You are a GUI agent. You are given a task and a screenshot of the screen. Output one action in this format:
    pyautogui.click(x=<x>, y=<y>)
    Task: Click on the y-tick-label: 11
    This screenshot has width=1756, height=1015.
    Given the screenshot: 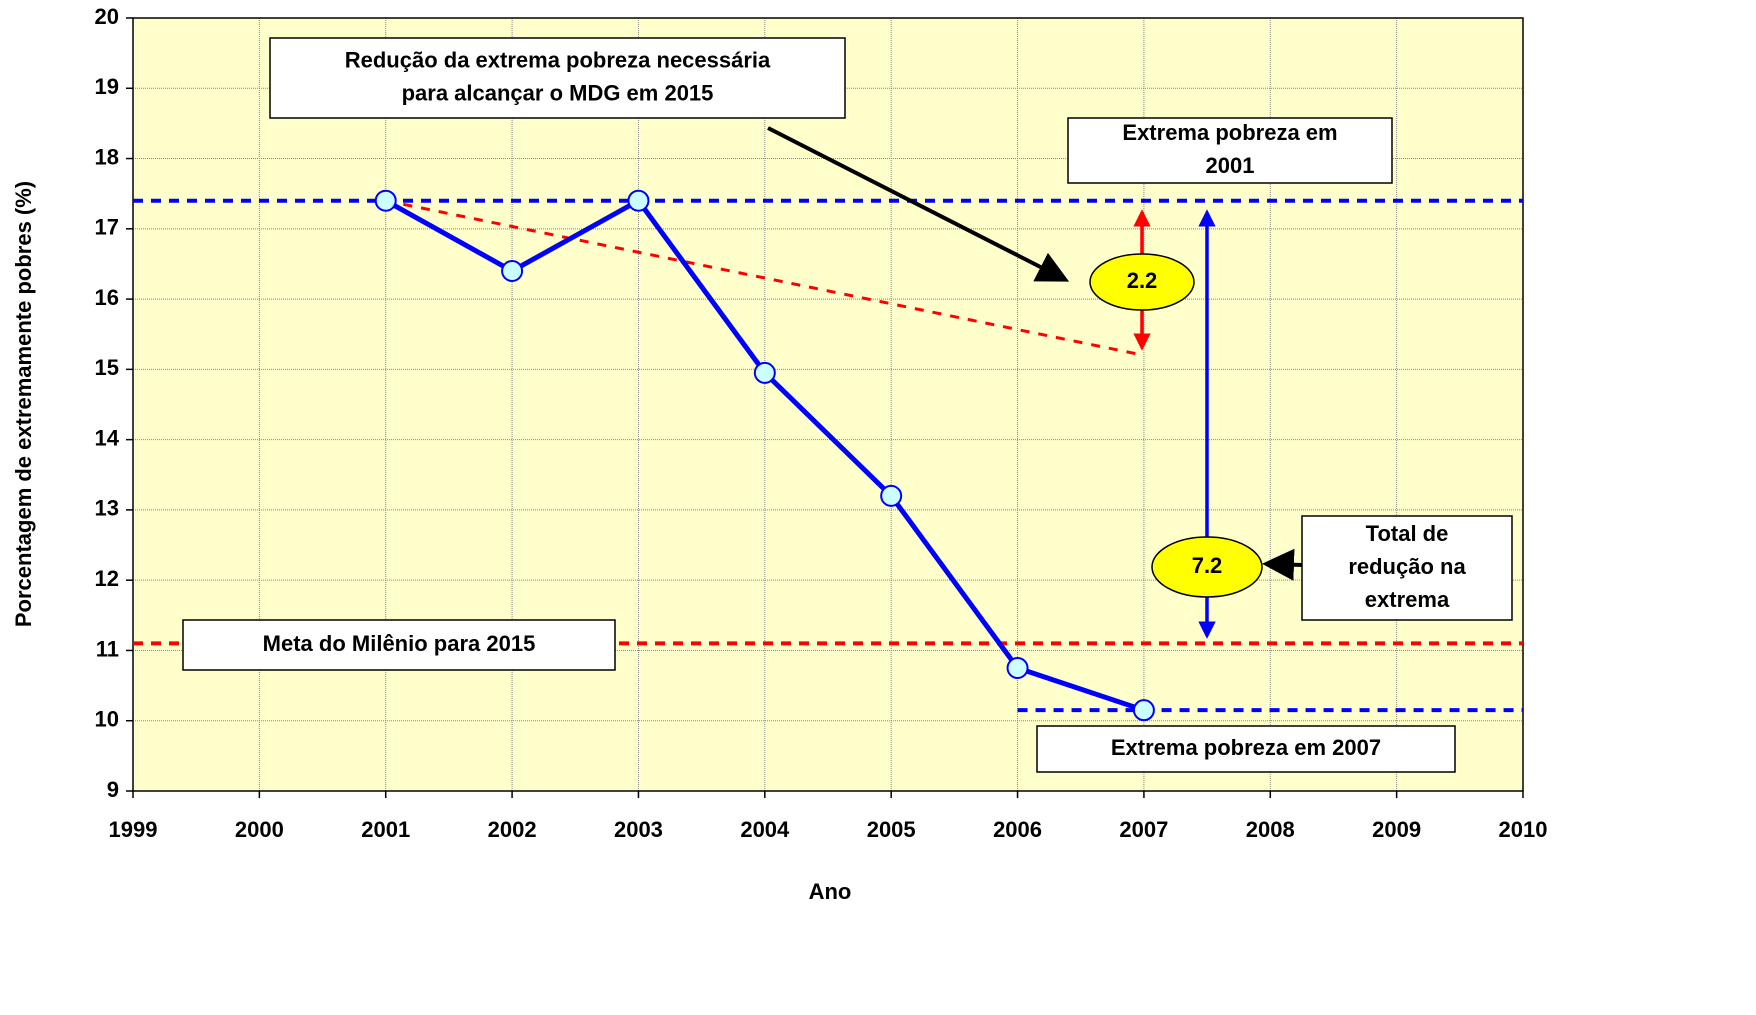 What is the action you would take?
    pyautogui.click(x=107, y=648)
    